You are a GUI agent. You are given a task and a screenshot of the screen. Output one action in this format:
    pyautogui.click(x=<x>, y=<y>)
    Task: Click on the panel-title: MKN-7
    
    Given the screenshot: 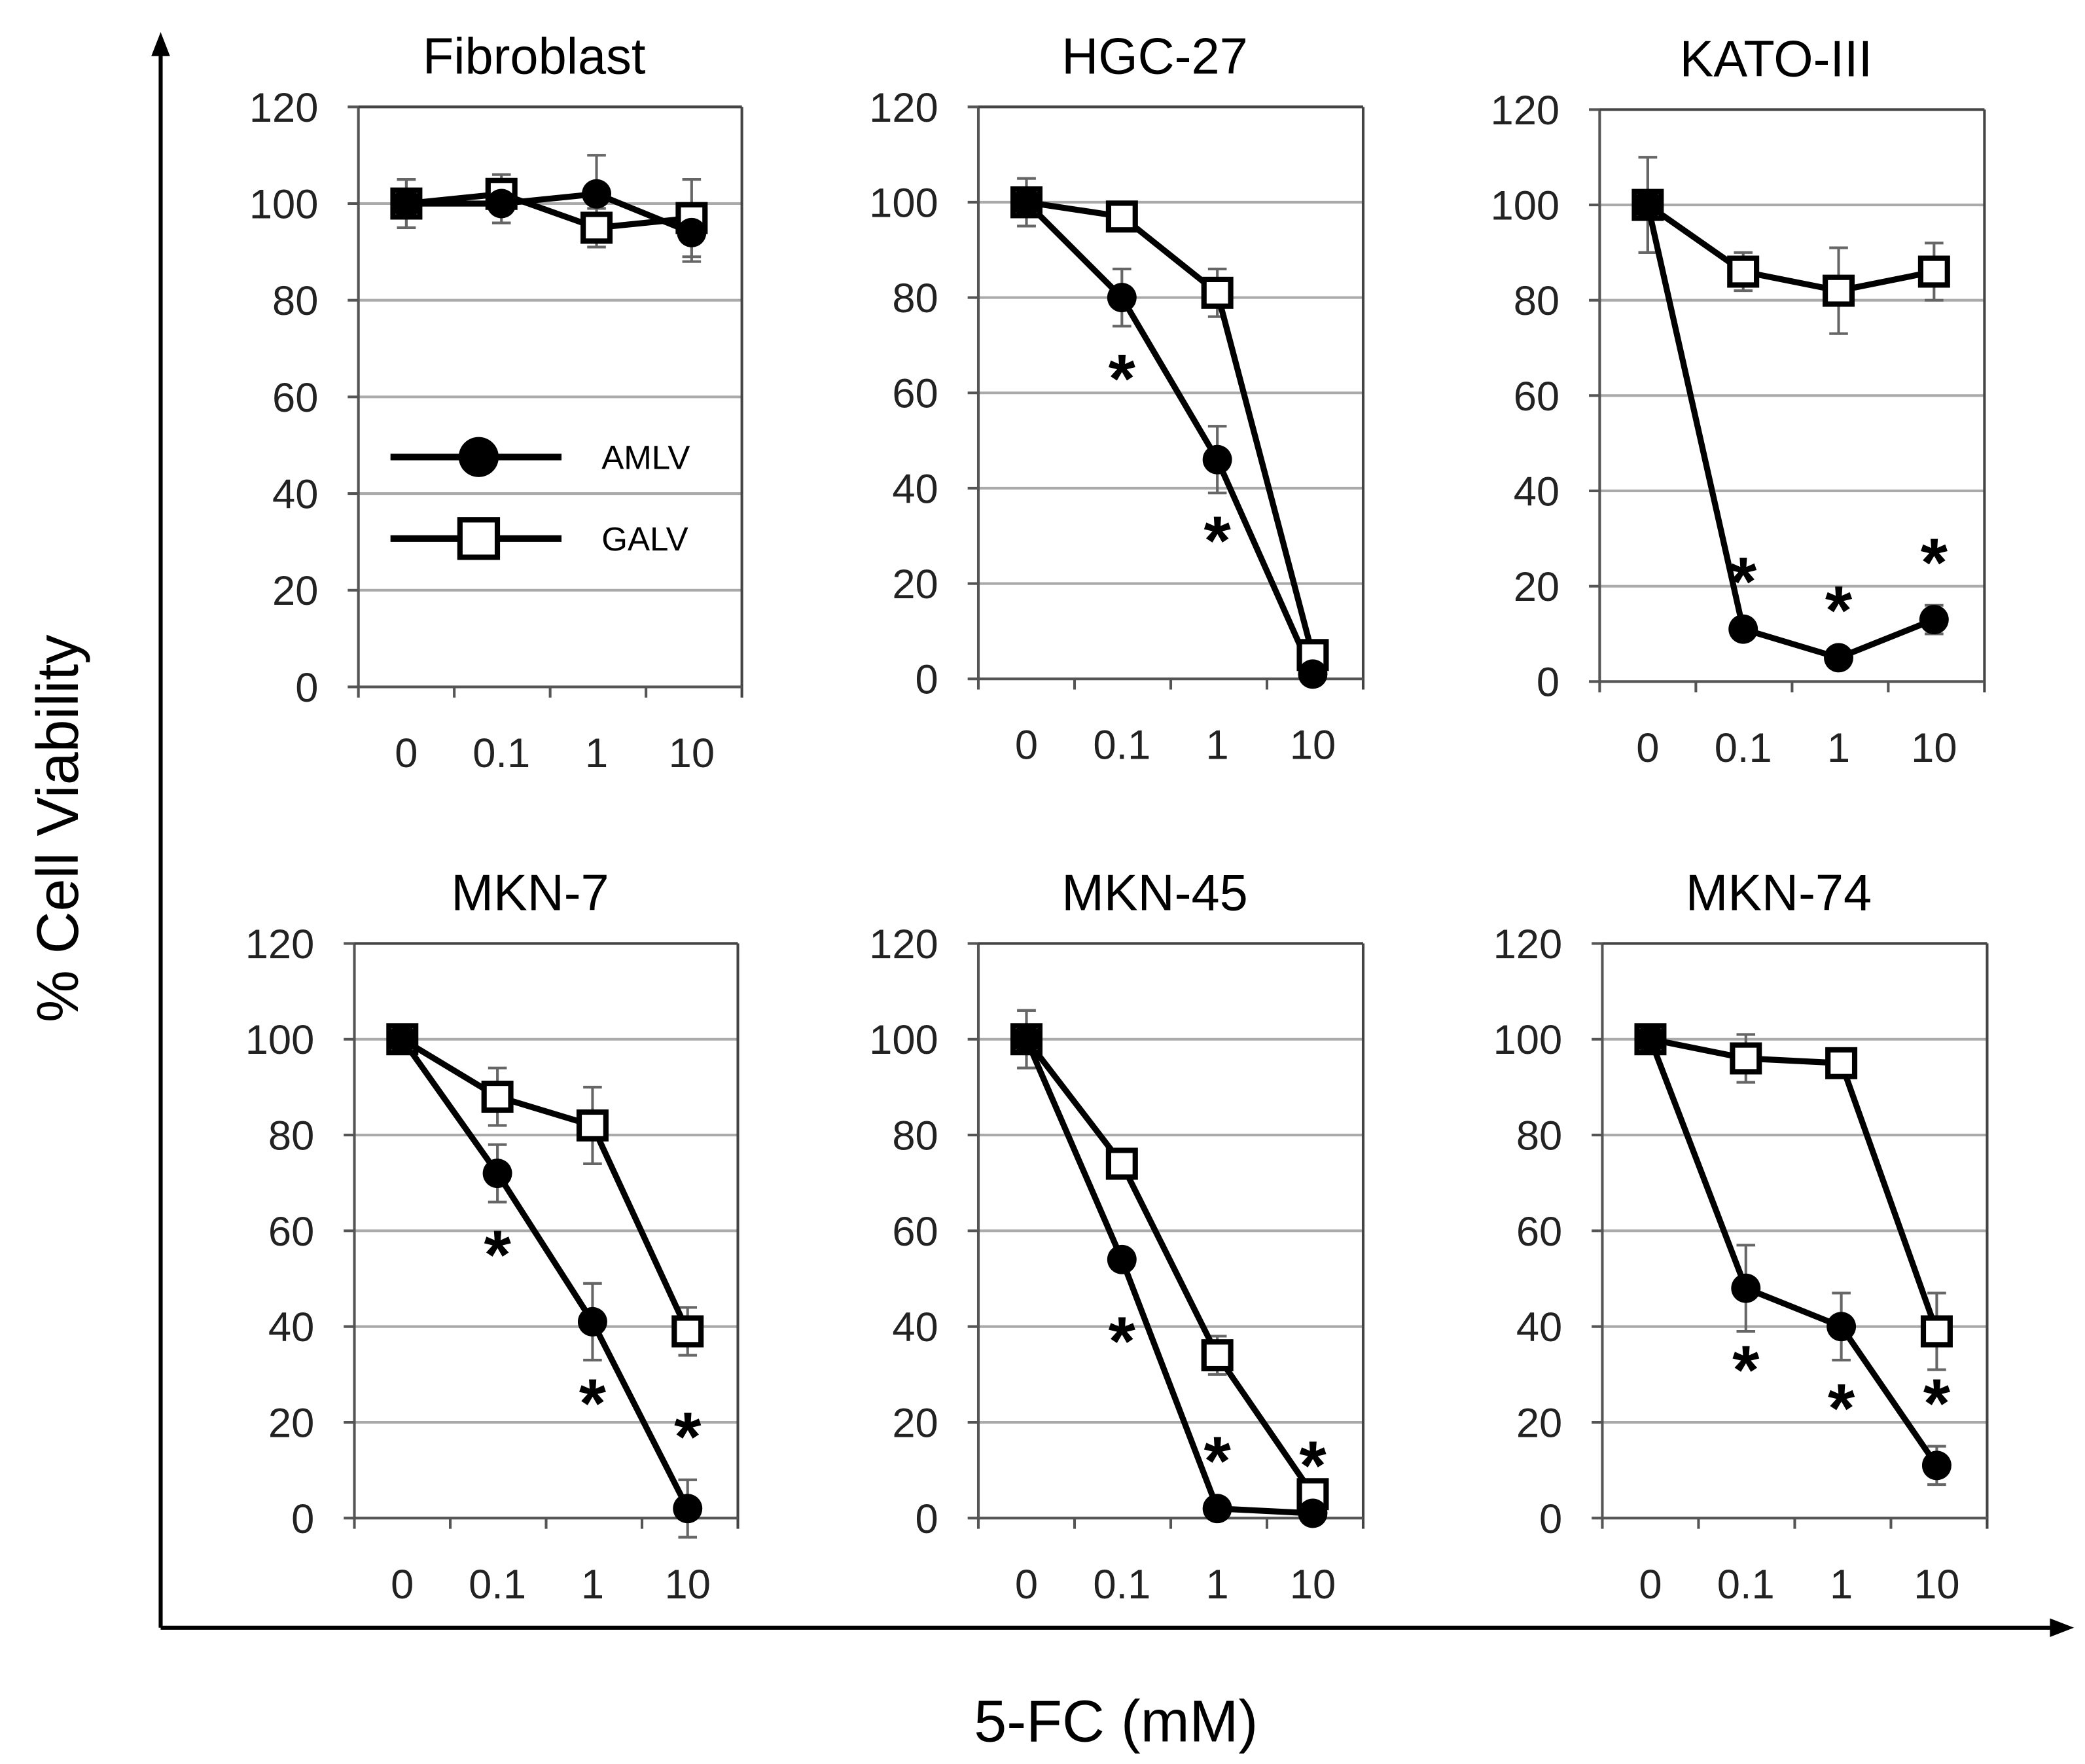 What is the action you would take?
    pyautogui.click(x=530, y=893)
    